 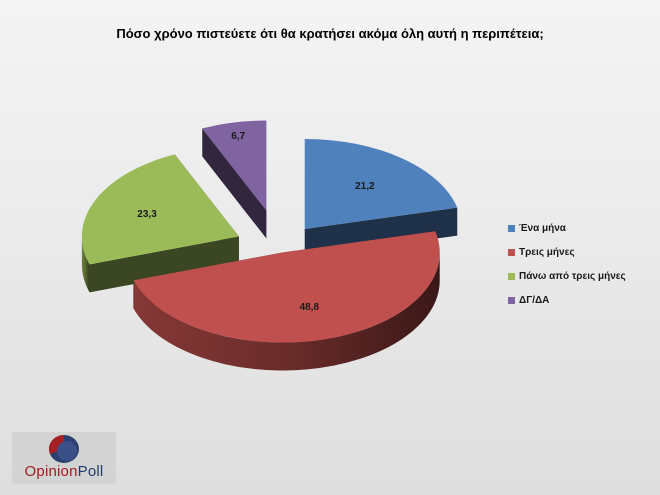 What do you see at coordinates (547, 252) in the screenshot?
I see `legend-label: Τρεις μήνες` at bounding box center [547, 252].